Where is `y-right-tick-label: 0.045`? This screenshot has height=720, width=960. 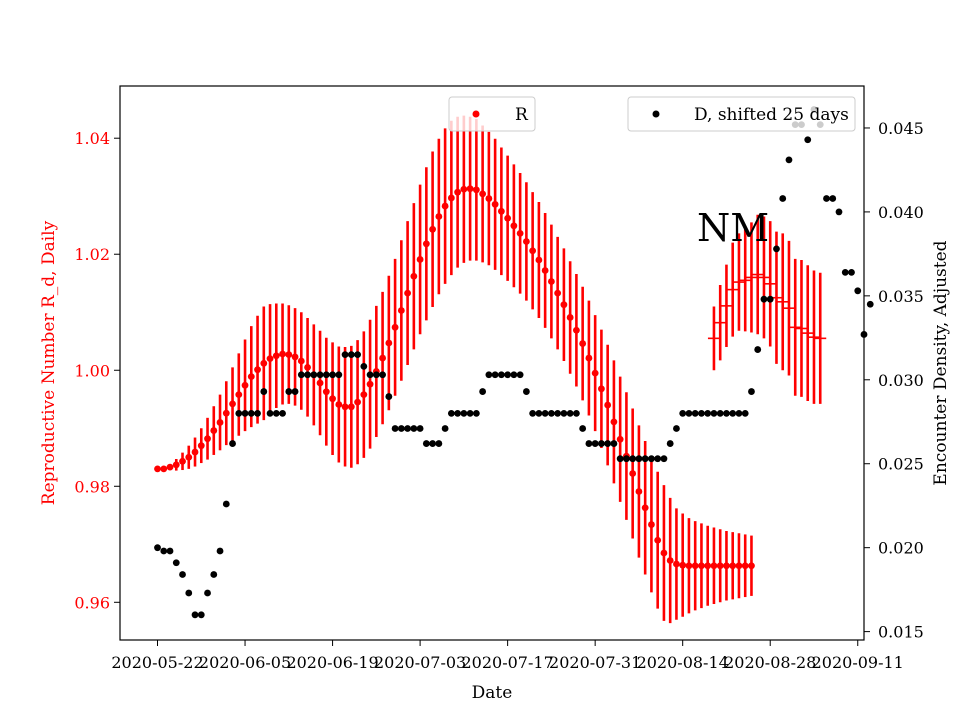
y-right-tick-label: 0.045 is located at coordinates (901, 128).